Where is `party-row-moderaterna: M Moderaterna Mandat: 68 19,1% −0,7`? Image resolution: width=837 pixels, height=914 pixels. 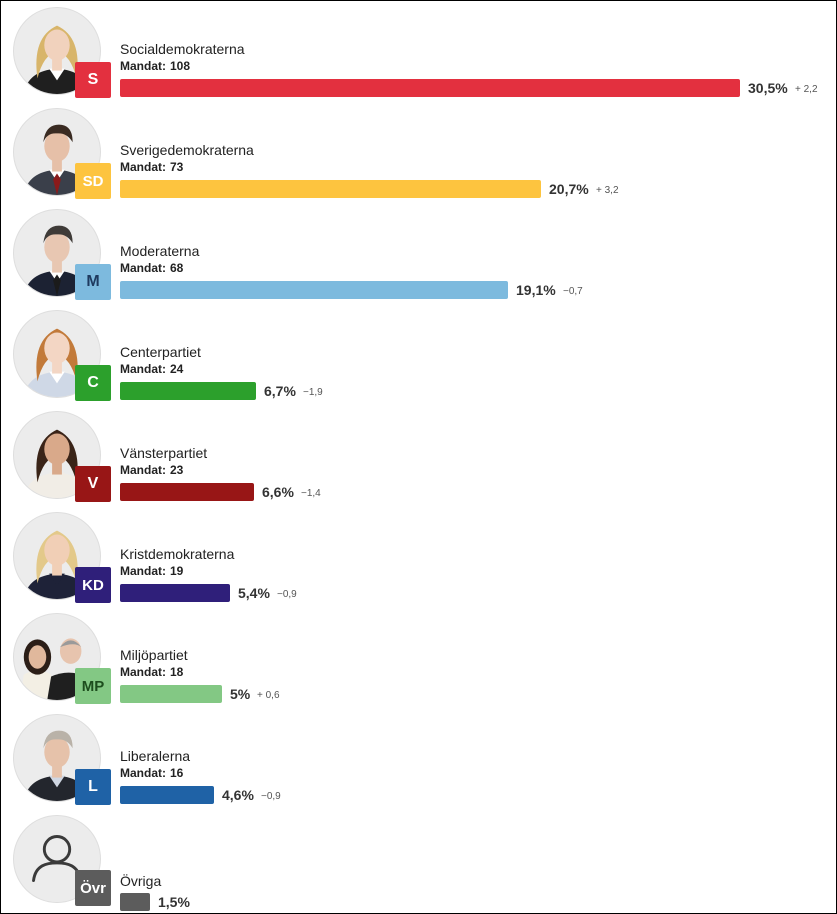
party-row-moderaterna: M Moderaterna Mandat: 68 19,1% −0,7 is located at coordinates (418, 253).